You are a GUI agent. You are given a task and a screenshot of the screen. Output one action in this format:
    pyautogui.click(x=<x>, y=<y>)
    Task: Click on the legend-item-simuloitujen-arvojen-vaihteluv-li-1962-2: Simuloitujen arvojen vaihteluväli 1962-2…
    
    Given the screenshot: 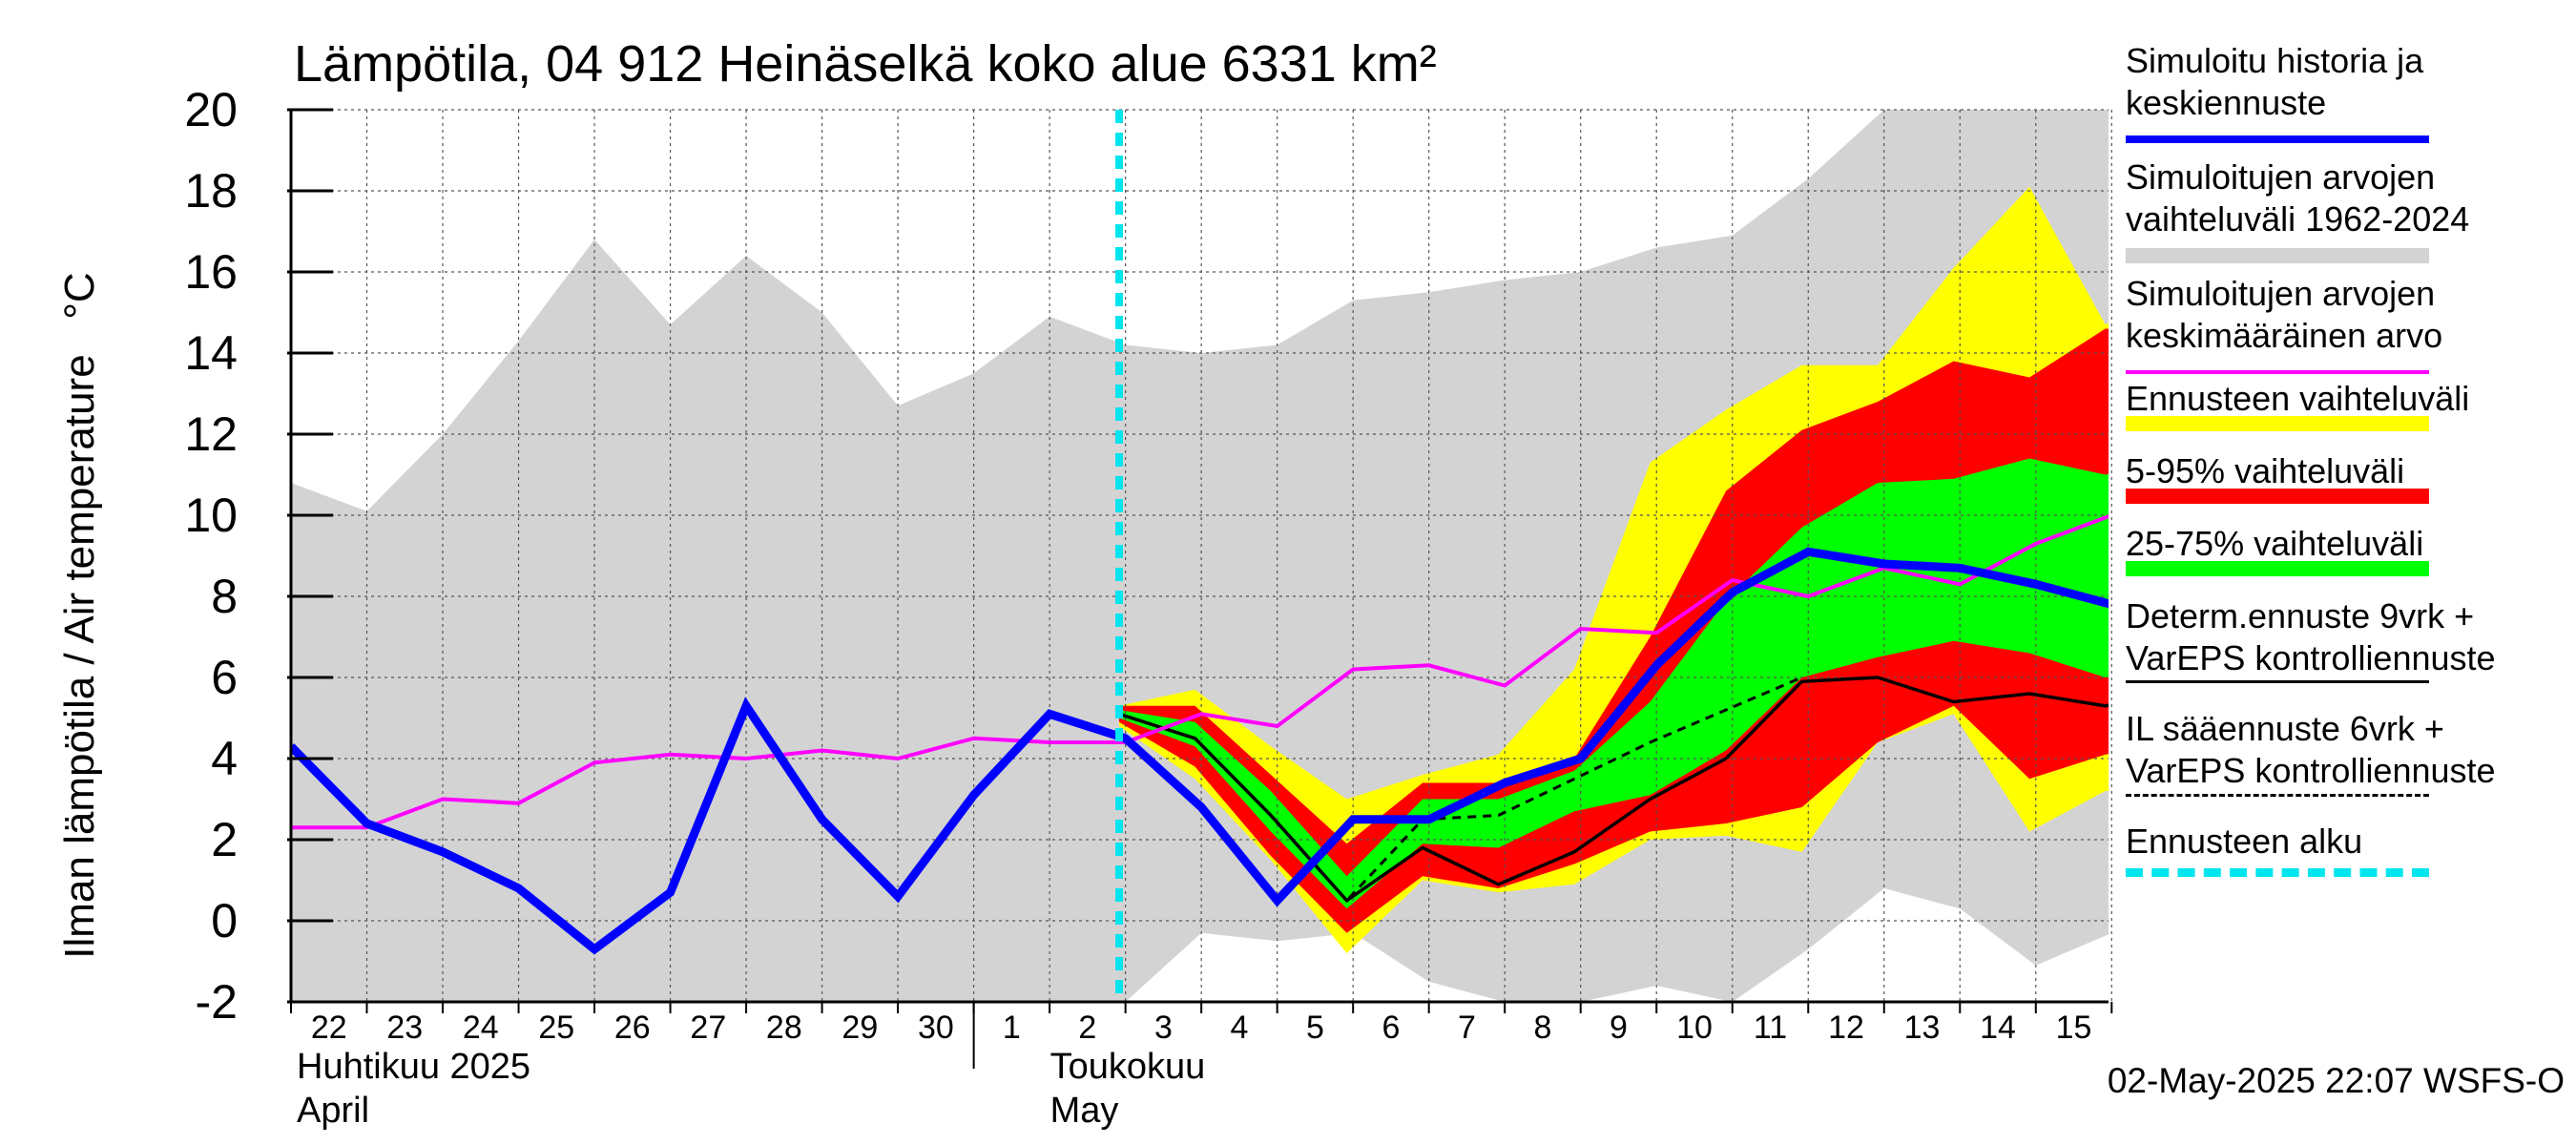 What is the action you would take?
    pyautogui.click(x=2348, y=210)
    